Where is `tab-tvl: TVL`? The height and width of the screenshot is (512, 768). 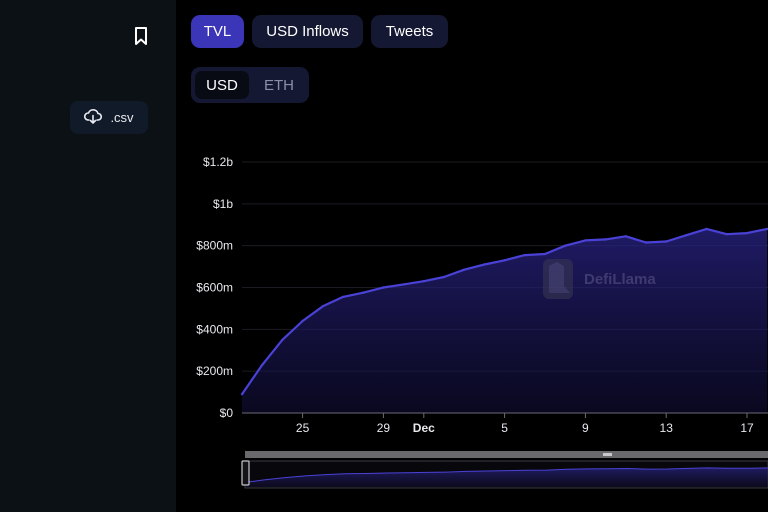 tab-tvl: TVL is located at coordinates (217, 31).